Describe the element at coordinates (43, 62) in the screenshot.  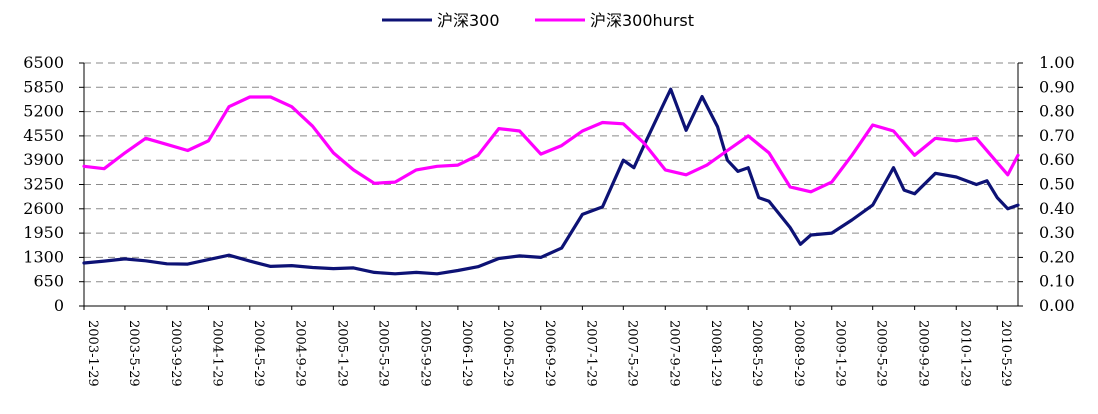
I see `y-left-tick-label: 6500` at that location.